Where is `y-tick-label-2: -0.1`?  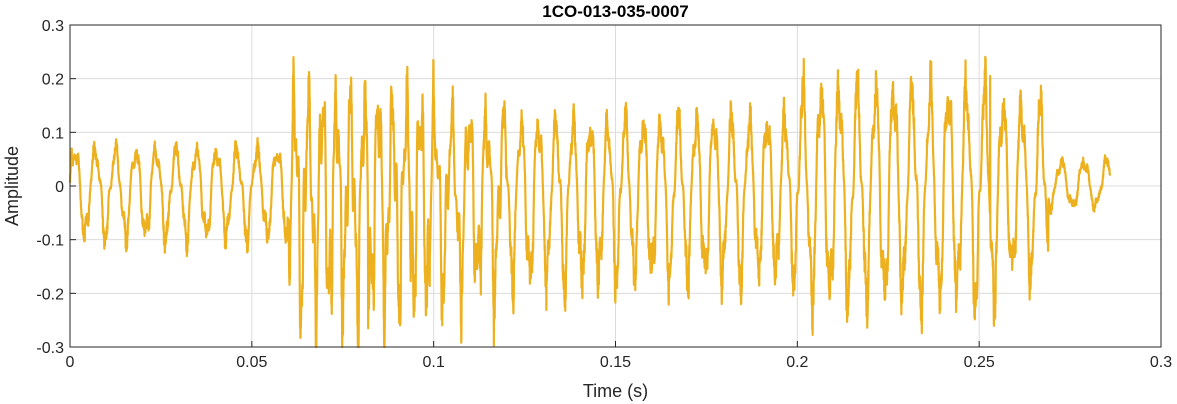 y-tick-label-2: -0.1 is located at coordinates (50, 241).